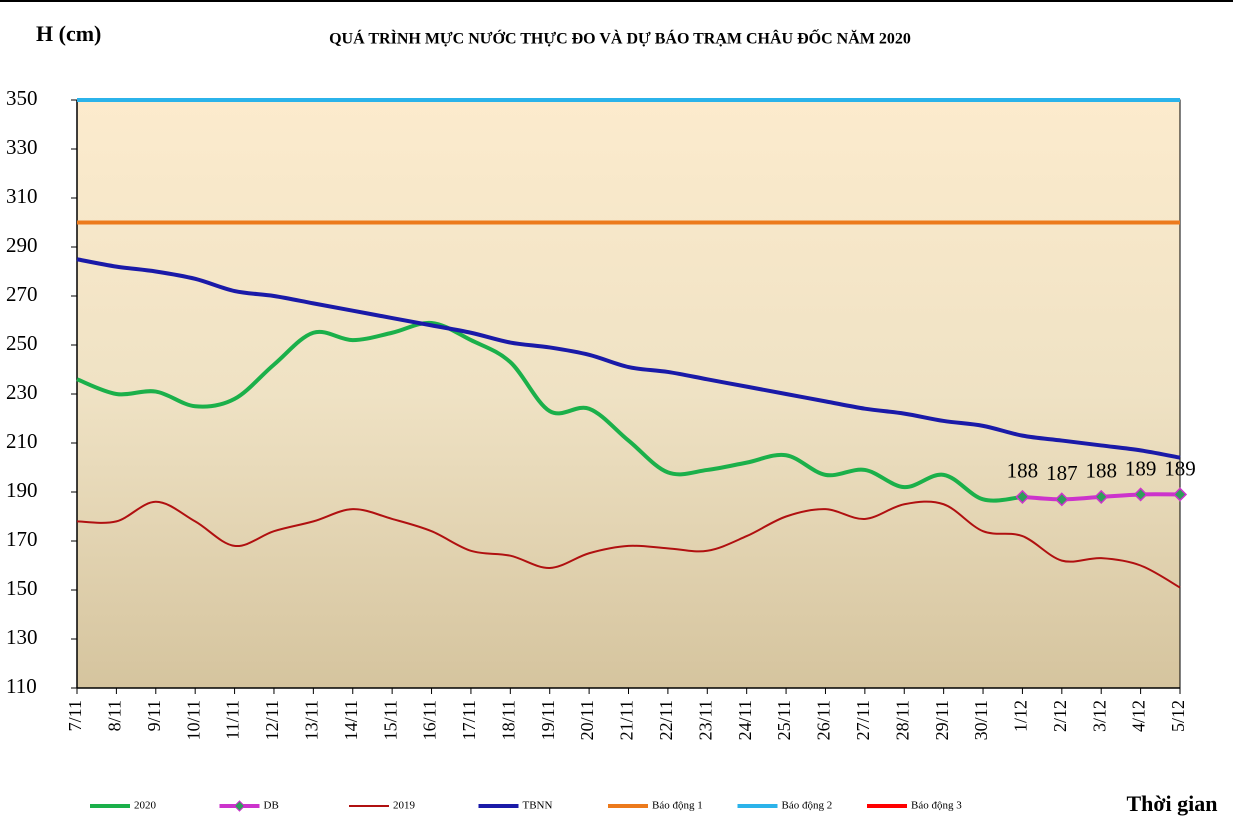 Image resolution: width=1233 pixels, height=825 pixels. What do you see at coordinates (75, 715) in the screenshot?
I see `x-tick-label: 7/11` at bounding box center [75, 715].